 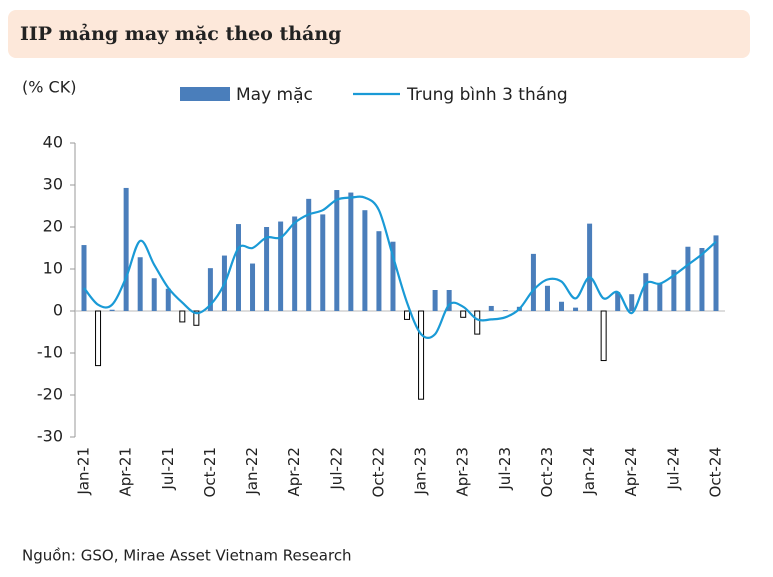 What do you see at coordinates (49, 87) in the screenshot?
I see `y-axis-label: (% CK)` at bounding box center [49, 87].